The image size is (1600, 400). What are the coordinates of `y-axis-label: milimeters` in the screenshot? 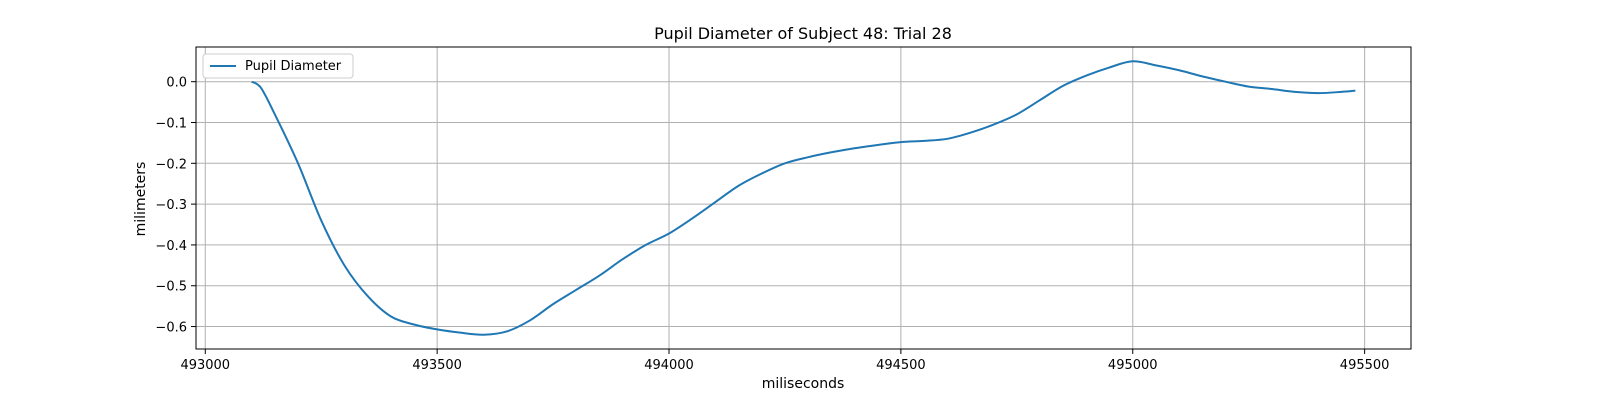 It's located at (141, 199).